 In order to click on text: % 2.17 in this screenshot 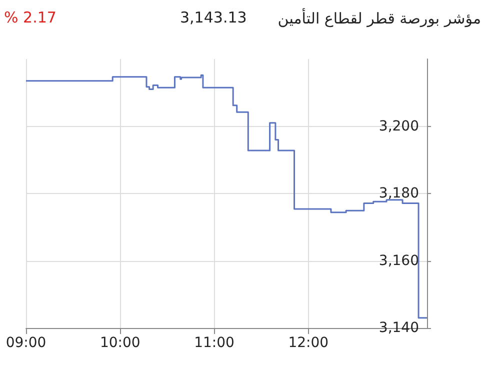, I will do `click(30, 17)`.